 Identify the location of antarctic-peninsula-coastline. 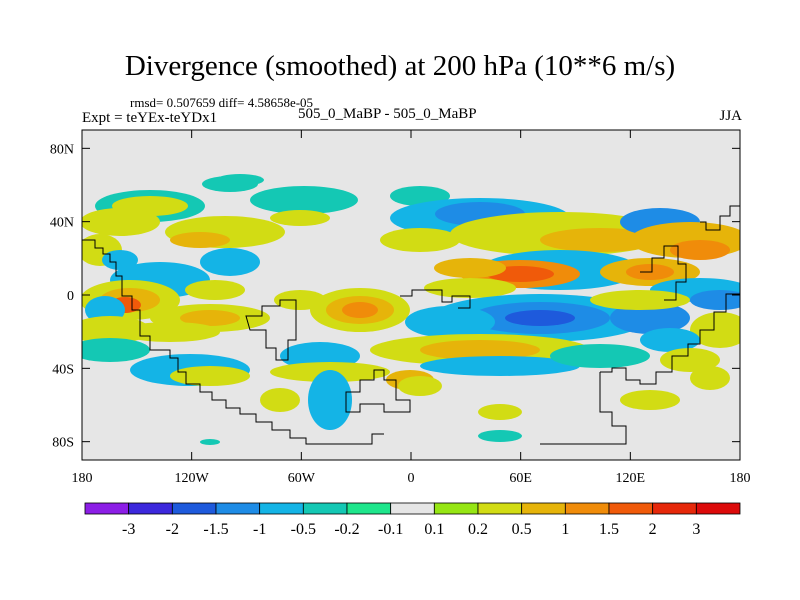
(378, 391).